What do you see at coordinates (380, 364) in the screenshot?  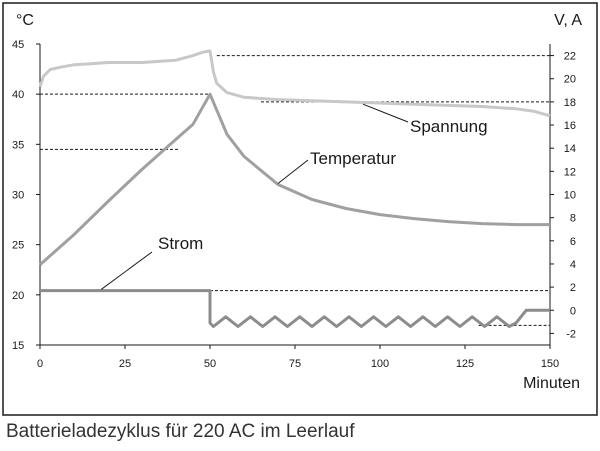 I see `x-tick-label: 100` at bounding box center [380, 364].